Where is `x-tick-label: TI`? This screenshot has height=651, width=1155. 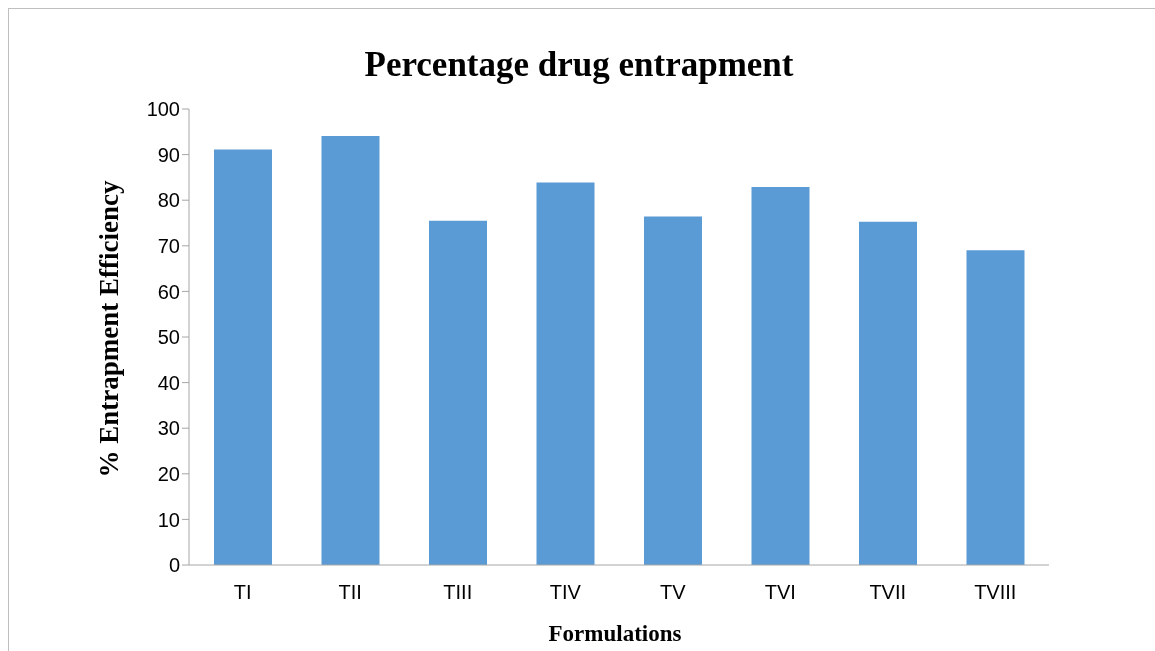 x-tick-label: TI is located at coordinates (242, 592).